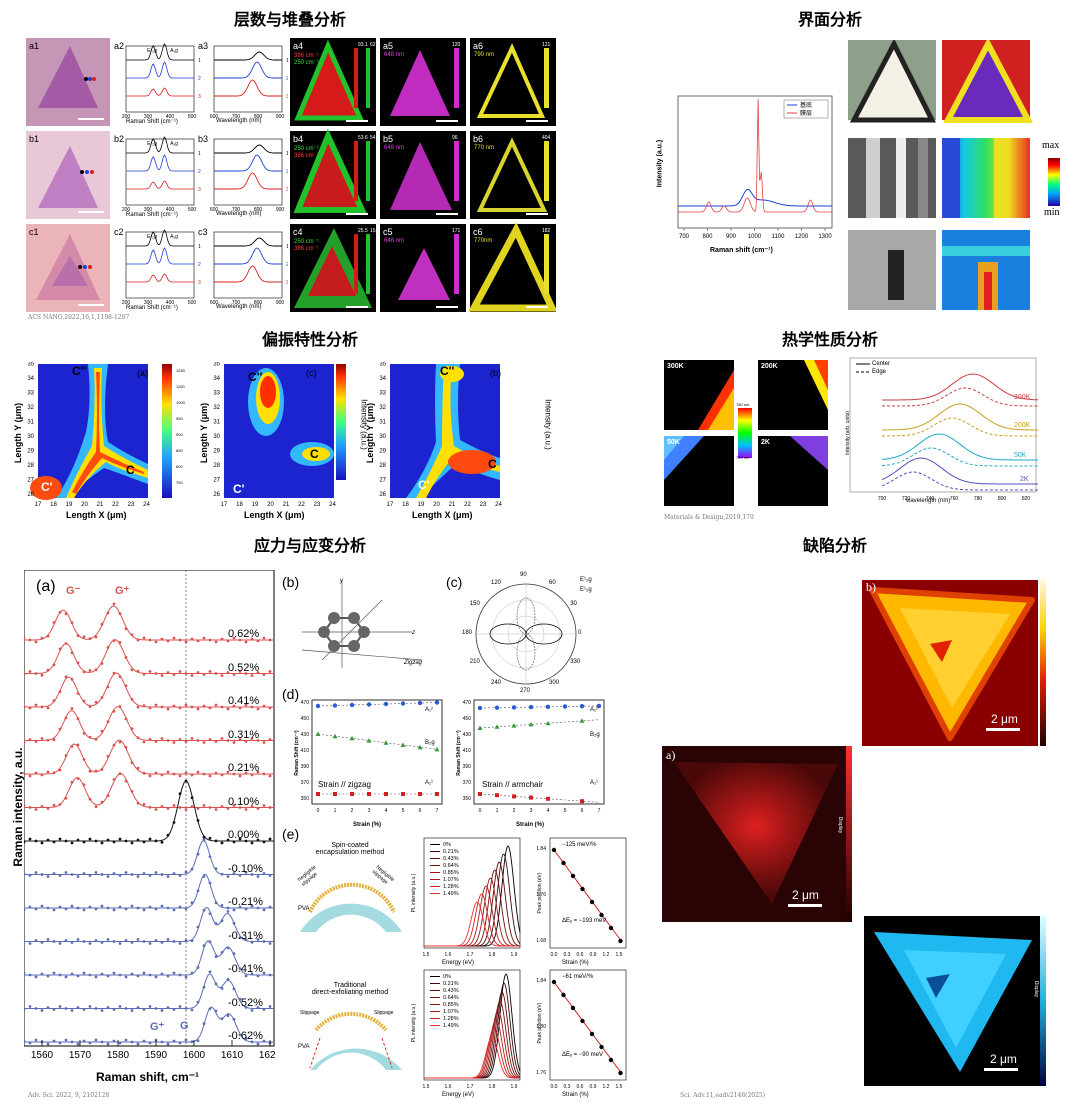 The image size is (1080, 1104). Describe the element at coordinates (351, 976) in the screenshot. I see `strain-method-diagrams` at that location.